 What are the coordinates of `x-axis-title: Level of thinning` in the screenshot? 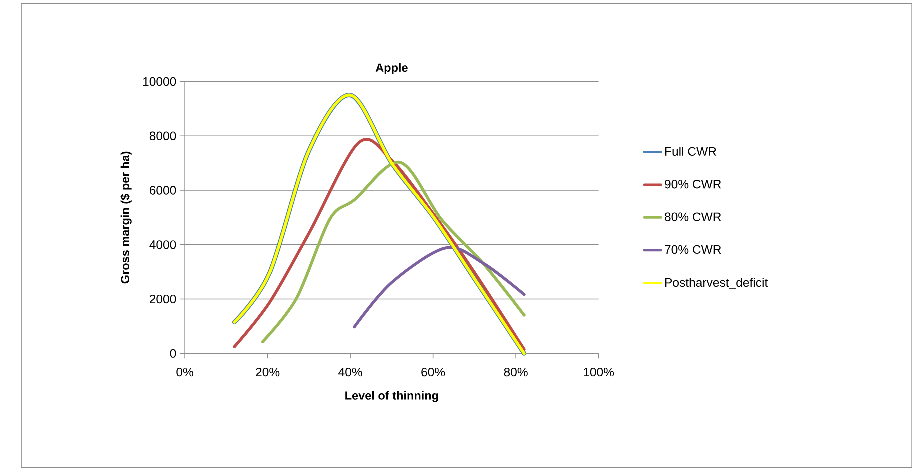 It's located at (392, 396).